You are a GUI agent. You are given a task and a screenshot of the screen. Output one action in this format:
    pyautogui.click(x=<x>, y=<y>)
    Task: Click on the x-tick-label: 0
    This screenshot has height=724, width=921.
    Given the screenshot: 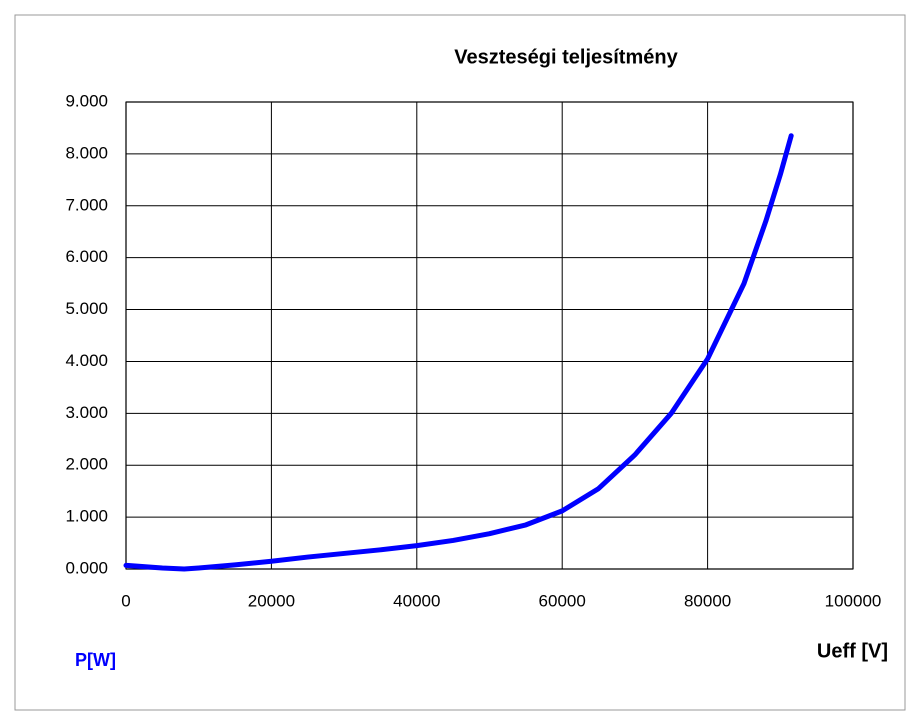 What is the action you would take?
    pyautogui.click(x=125, y=600)
    